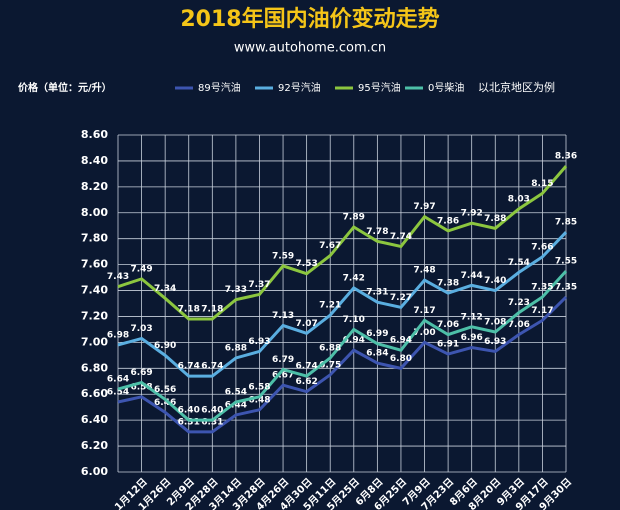 The width and height of the screenshot is (620, 510). Describe the element at coordinates (259, 400) in the screenshot. I see `data-label: 6.48` at that location.